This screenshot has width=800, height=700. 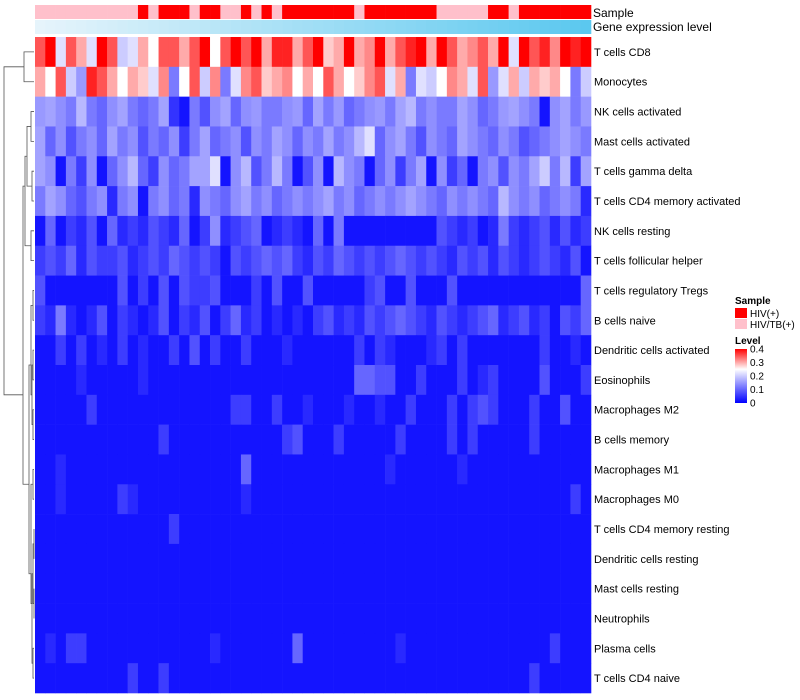 What do you see at coordinates (643, 172) in the screenshot?
I see `row-label: T cells gamma delta` at bounding box center [643, 172].